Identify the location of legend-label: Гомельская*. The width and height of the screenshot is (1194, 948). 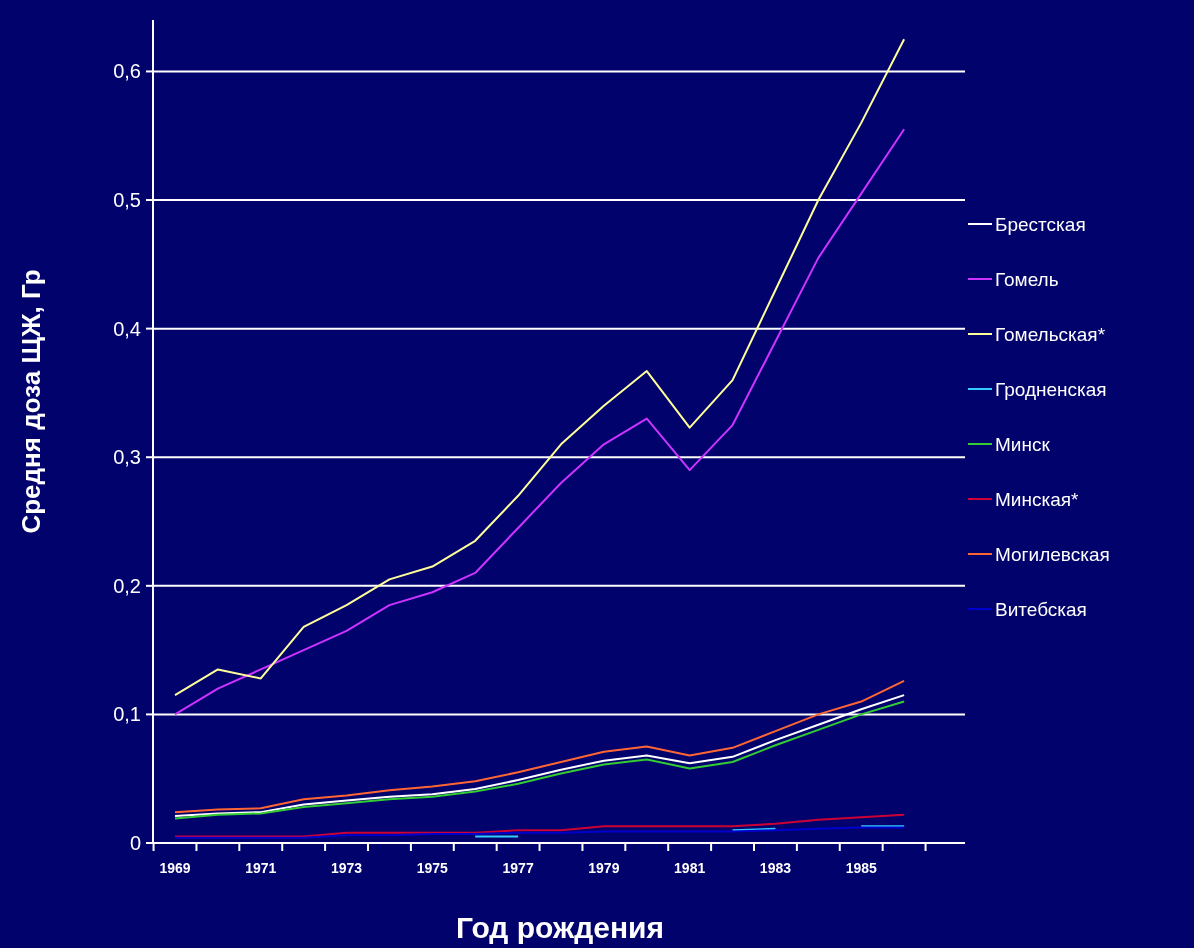
(1050, 334).